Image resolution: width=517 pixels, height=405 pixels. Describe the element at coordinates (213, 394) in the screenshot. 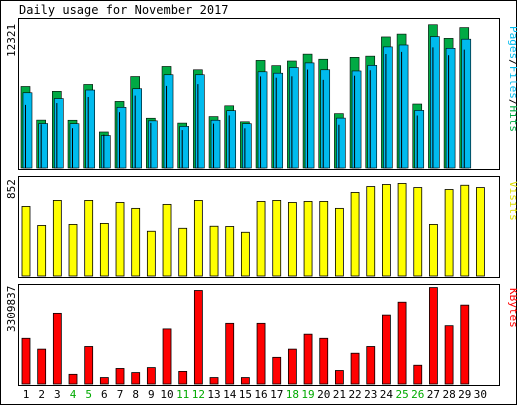

I see `day-label-13: 13` at that location.